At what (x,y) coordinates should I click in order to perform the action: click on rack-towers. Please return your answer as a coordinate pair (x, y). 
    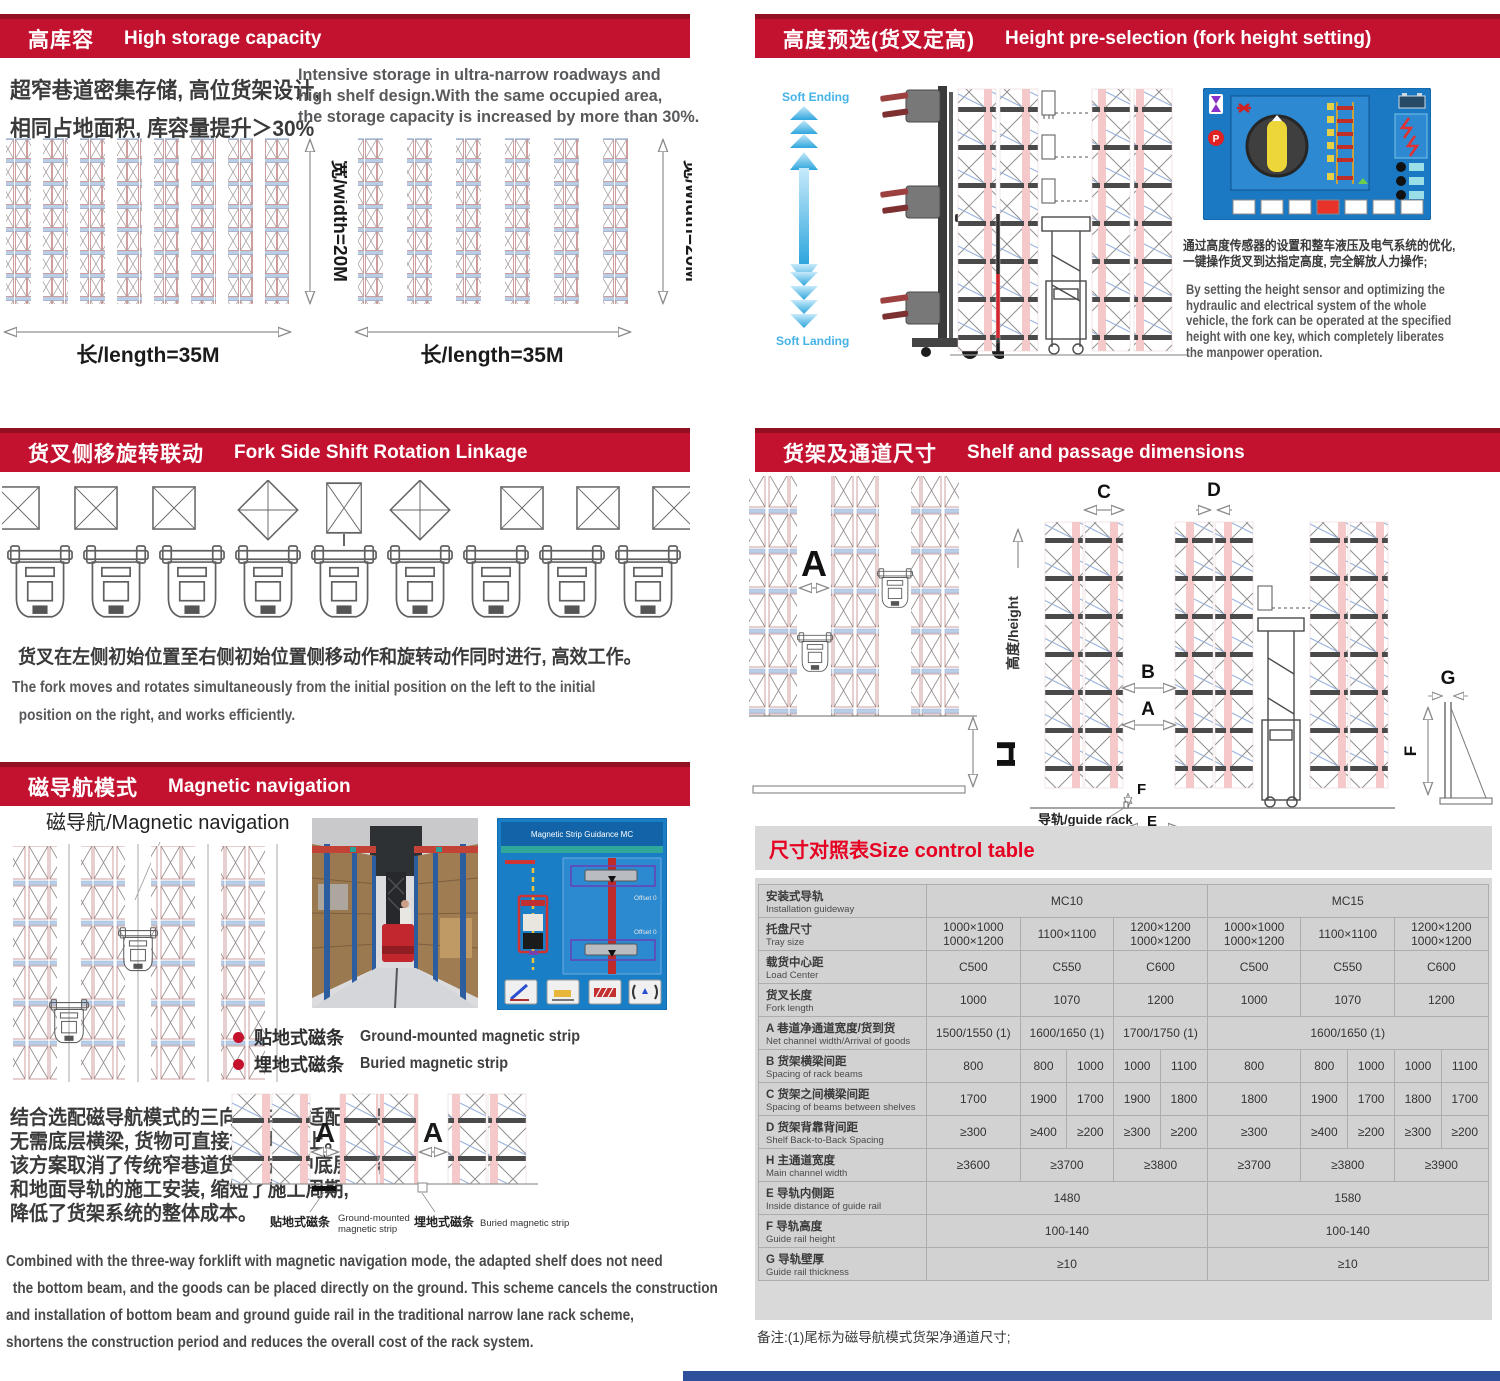
    Looking at the image, I should click on (1216, 655).